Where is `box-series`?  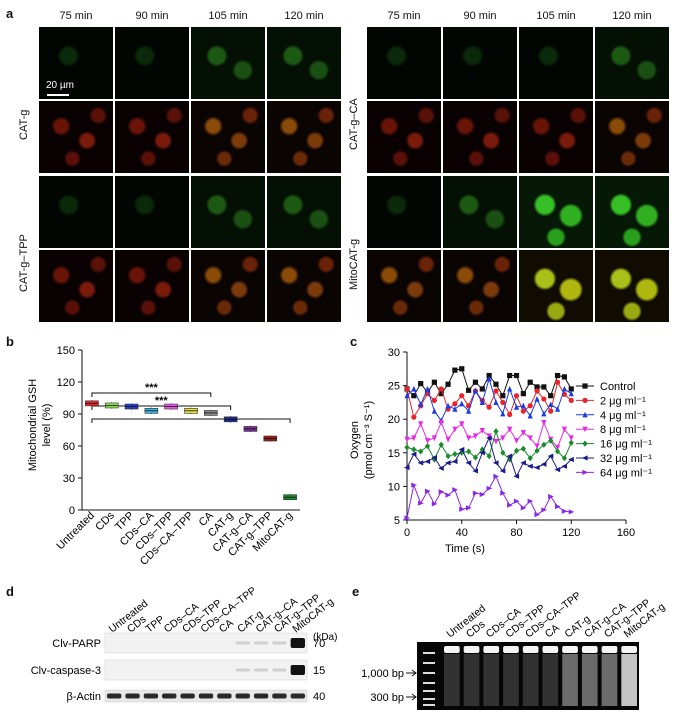
box-series is located at coordinates (191, 450).